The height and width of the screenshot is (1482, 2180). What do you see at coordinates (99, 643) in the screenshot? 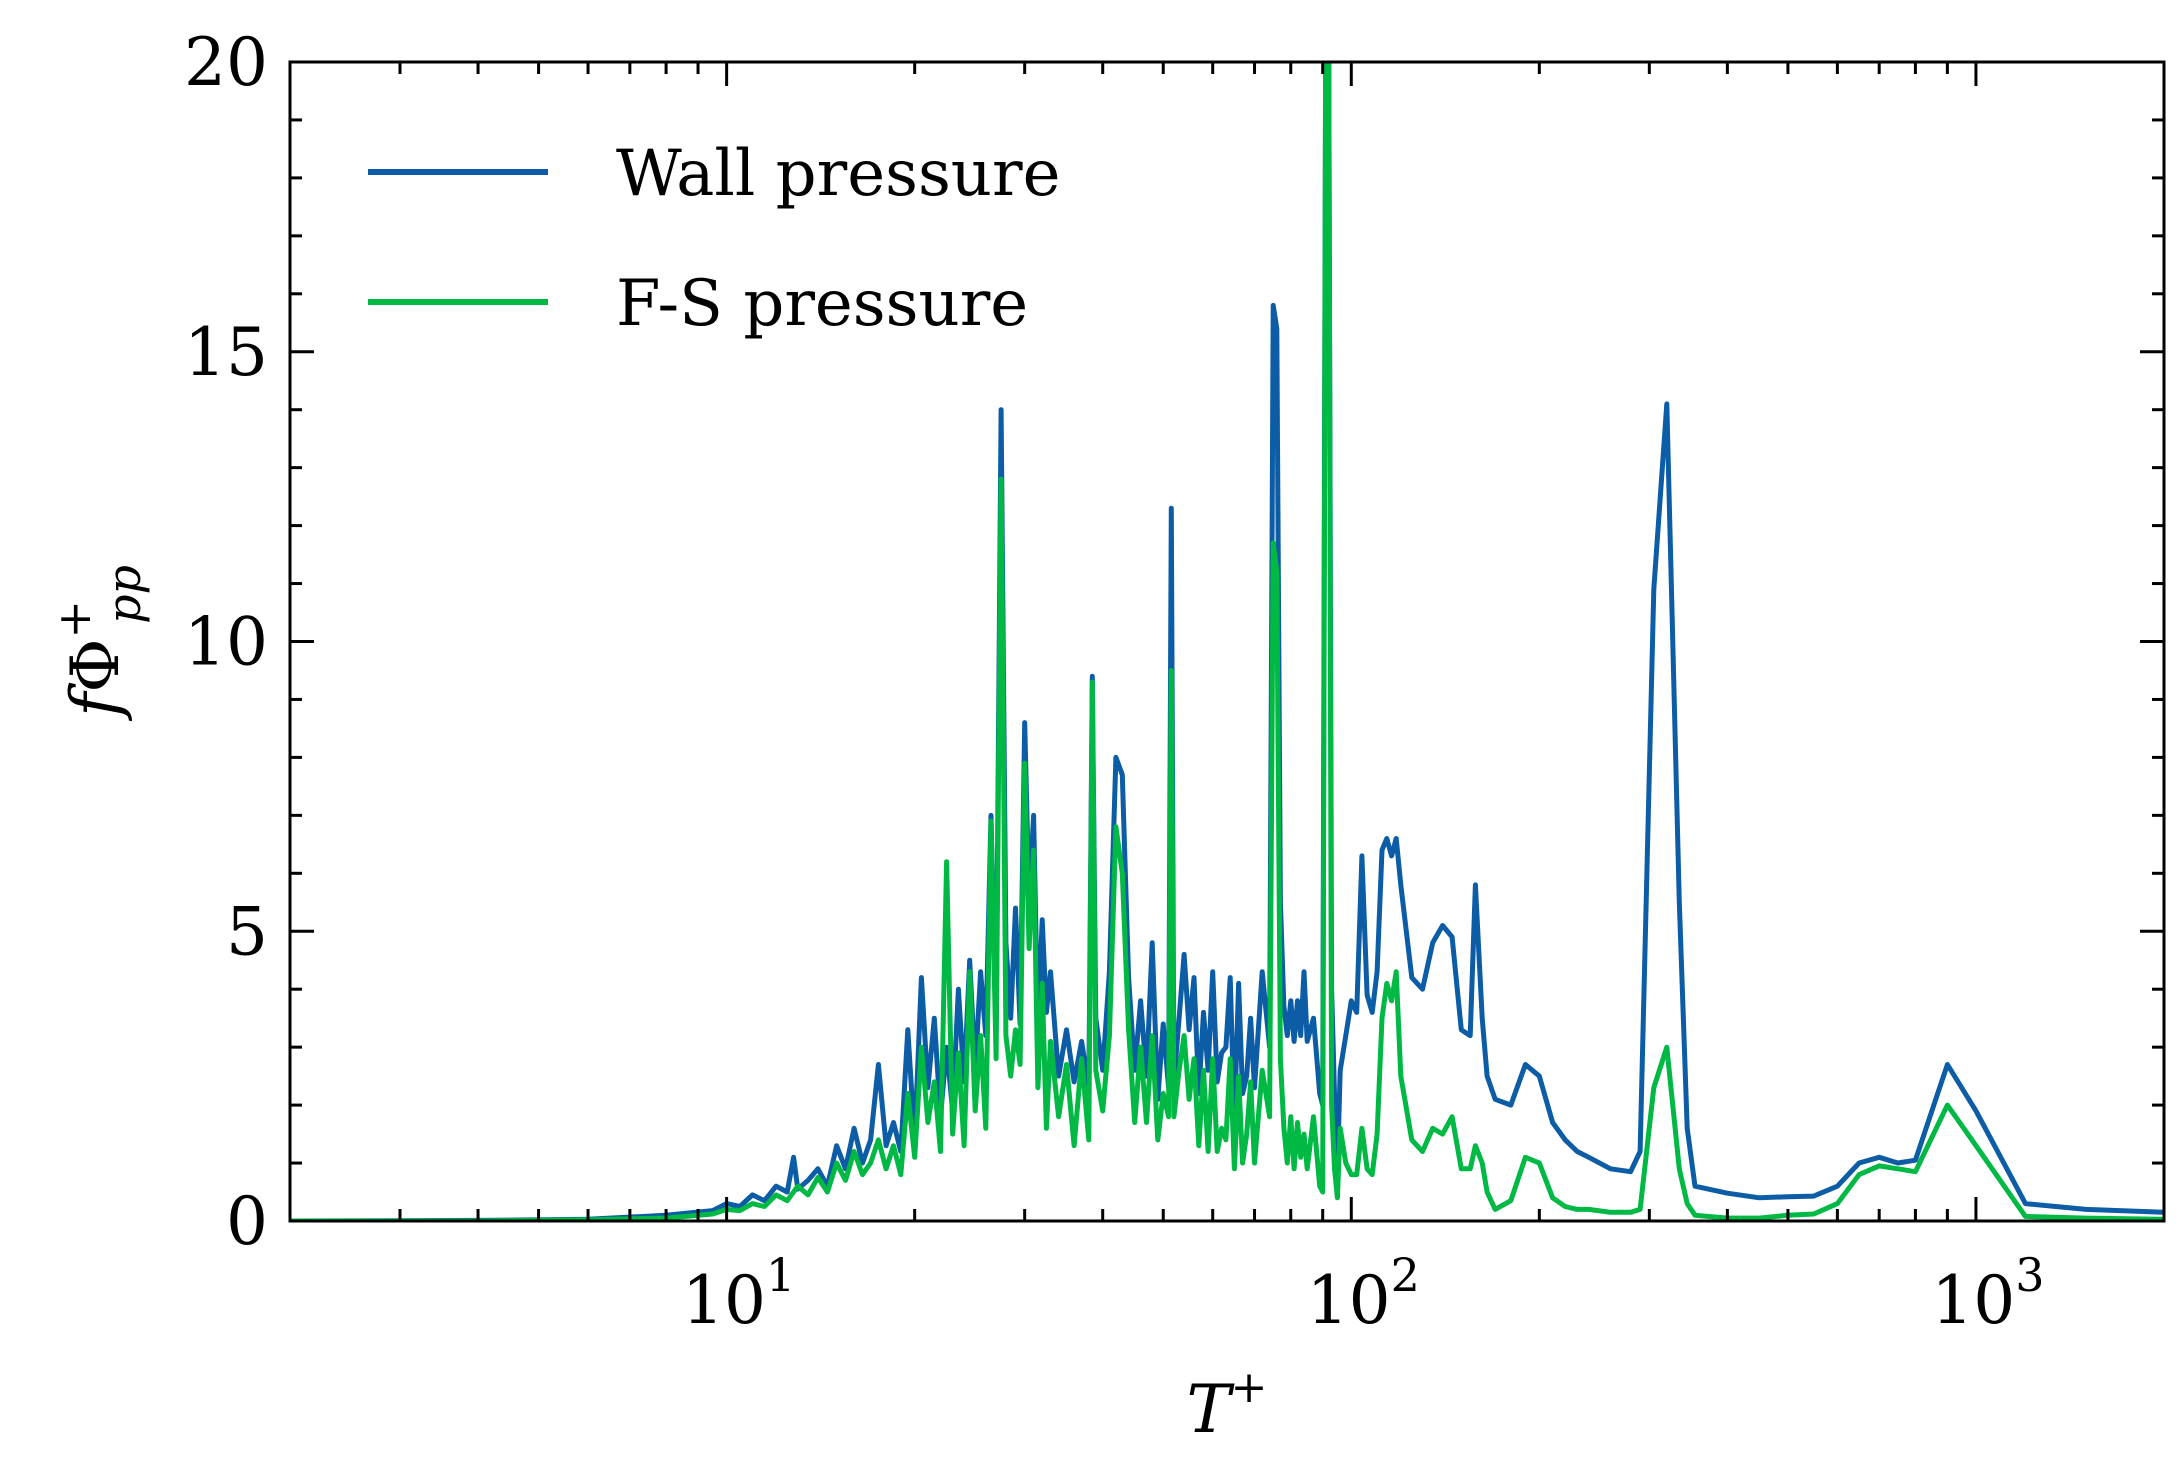
I see `y-axis-label: fΦ+pp` at bounding box center [99, 643].